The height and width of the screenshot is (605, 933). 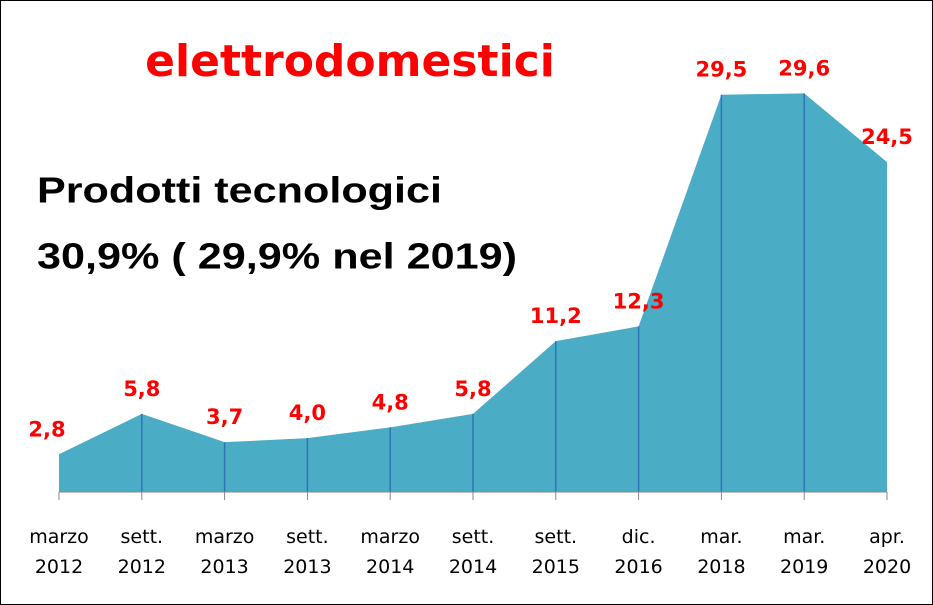 What do you see at coordinates (804, 552) in the screenshot?
I see `x-tick-label: mar. 2019` at bounding box center [804, 552].